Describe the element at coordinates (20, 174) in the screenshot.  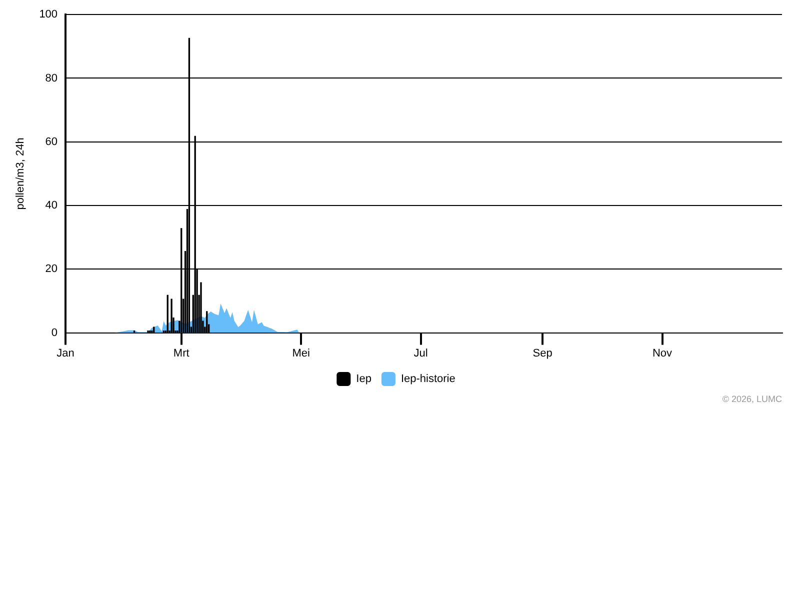
I see `y-axis-title: pollen/m3, 24h` at that location.